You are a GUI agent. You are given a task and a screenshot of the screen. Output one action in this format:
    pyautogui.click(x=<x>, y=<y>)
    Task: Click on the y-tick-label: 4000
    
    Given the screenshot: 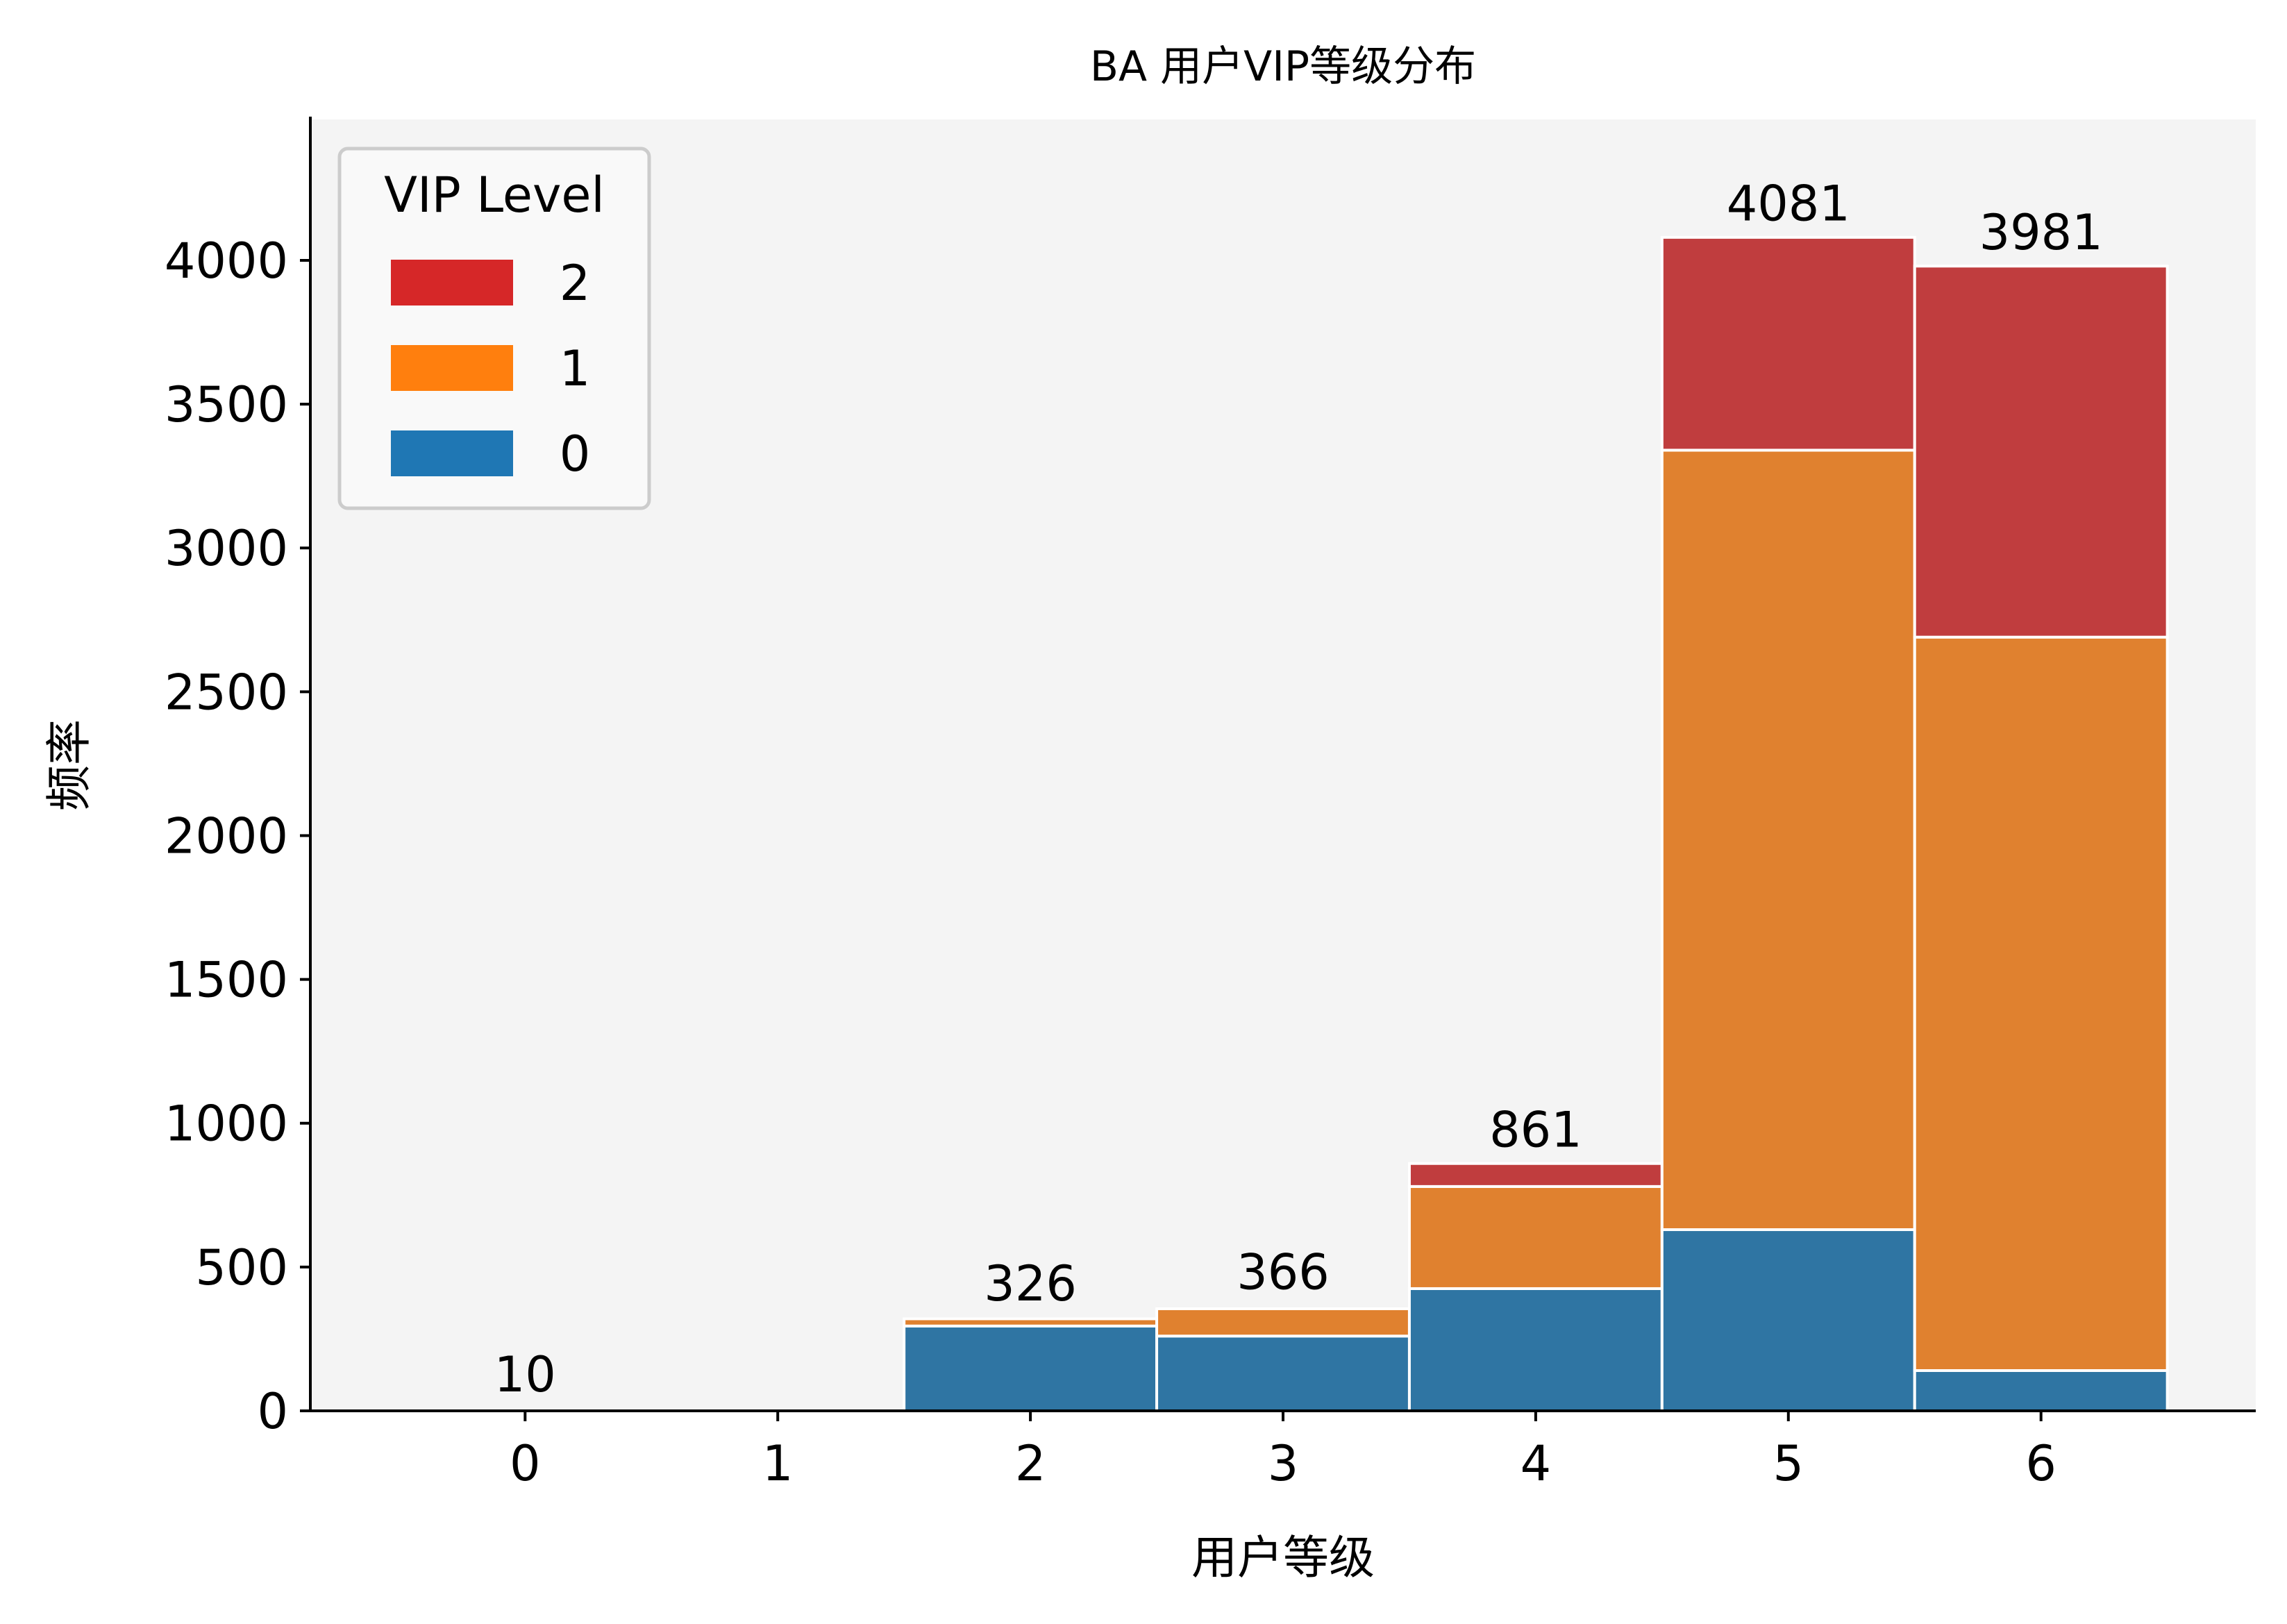 What is the action you would take?
    pyautogui.click(x=226, y=261)
    